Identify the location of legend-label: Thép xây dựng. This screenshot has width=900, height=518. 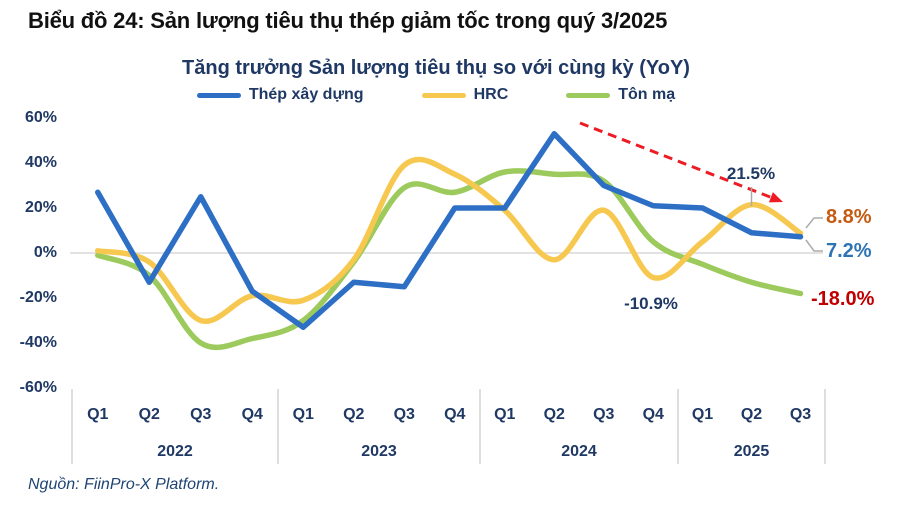
(306, 94).